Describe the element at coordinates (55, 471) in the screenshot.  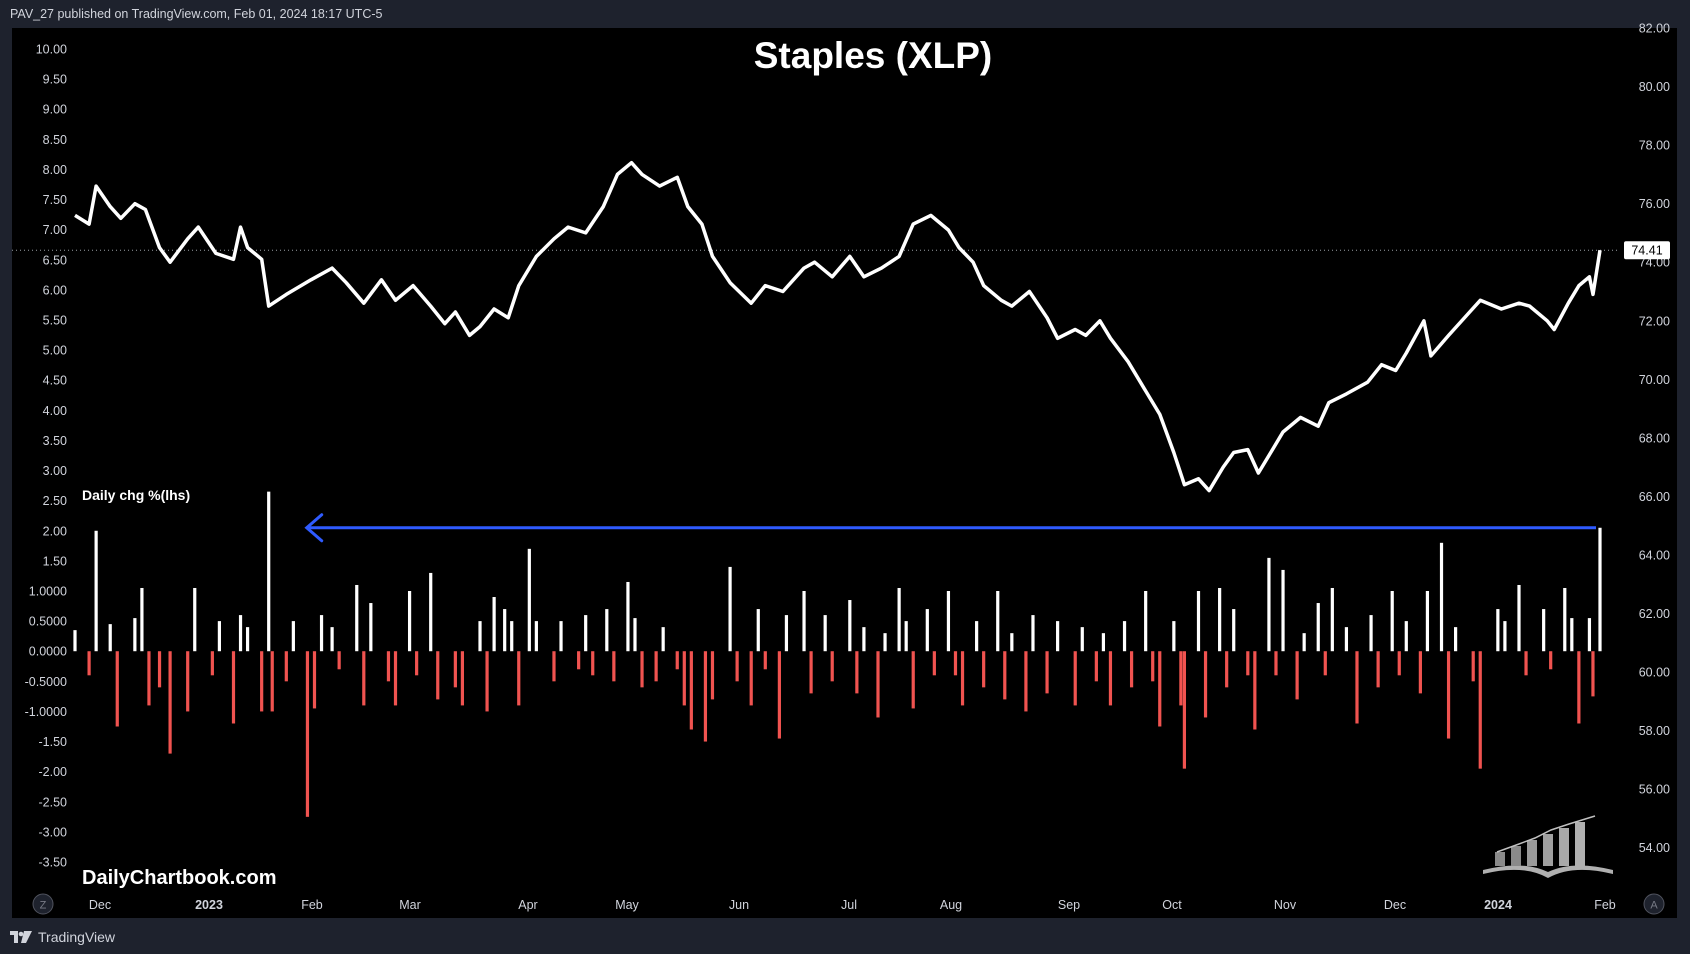
I see `left-tick-label: 3.00` at that location.